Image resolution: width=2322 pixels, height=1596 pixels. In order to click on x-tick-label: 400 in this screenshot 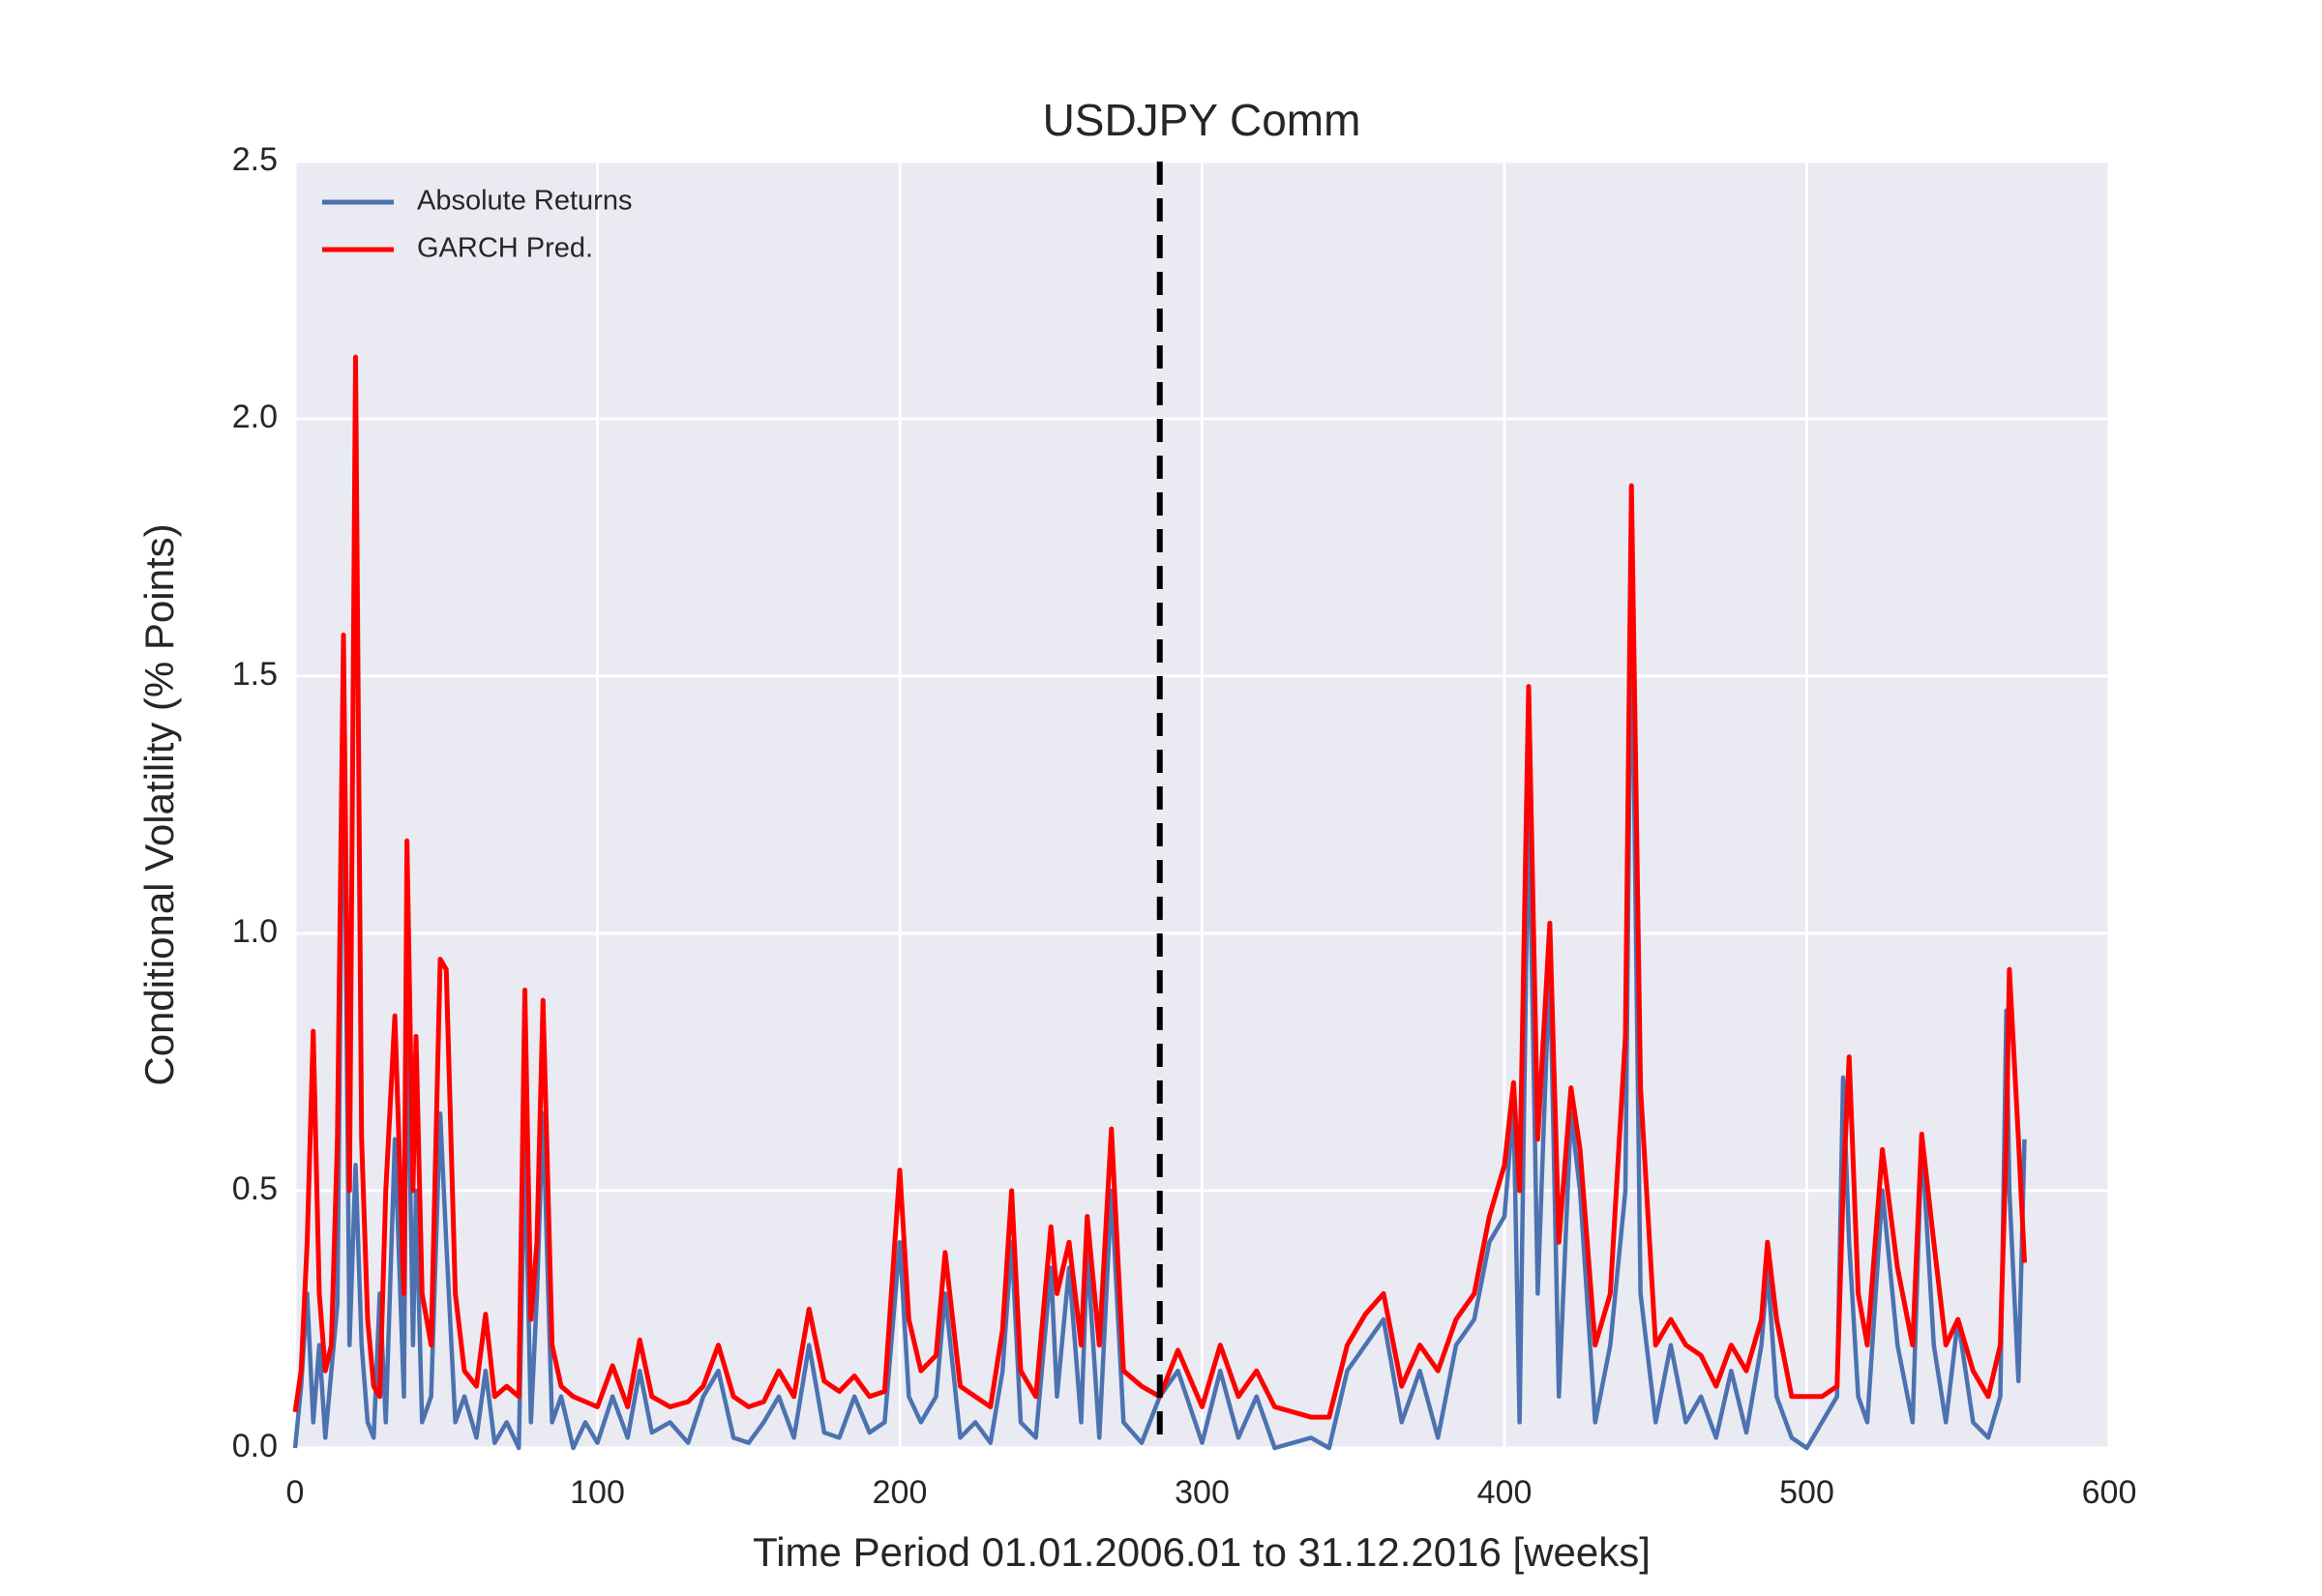, I will do `click(1505, 1492)`.